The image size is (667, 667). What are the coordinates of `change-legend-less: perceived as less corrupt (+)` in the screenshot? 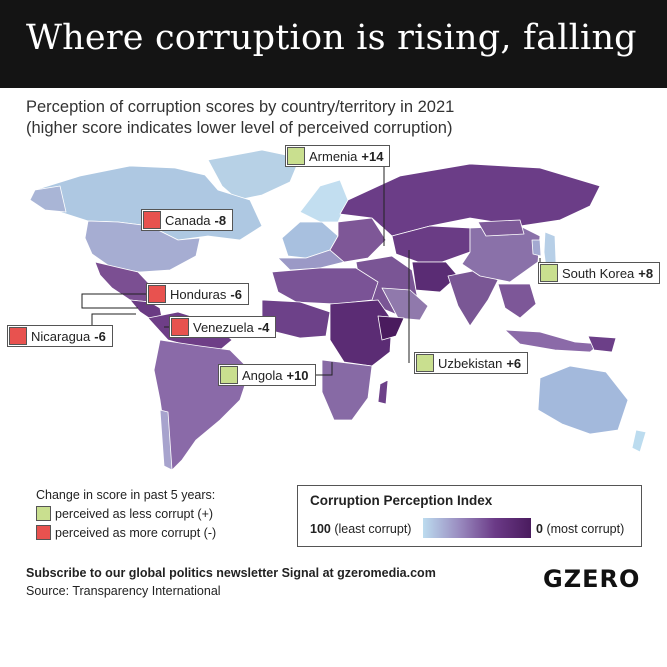 It's located at (126, 513).